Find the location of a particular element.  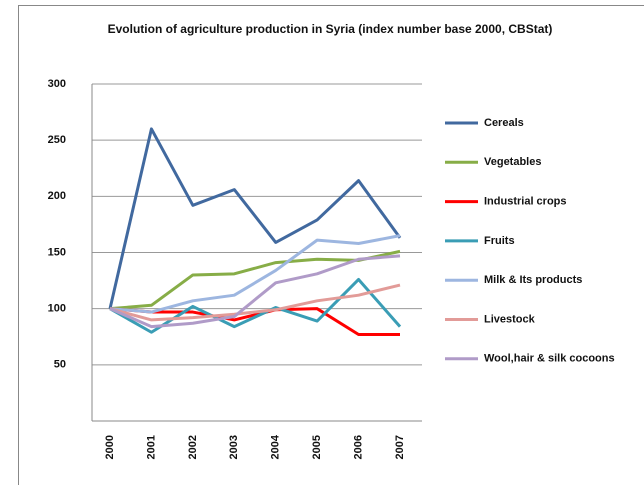

x-tick-label: 2007 is located at coordinates (400, 447).